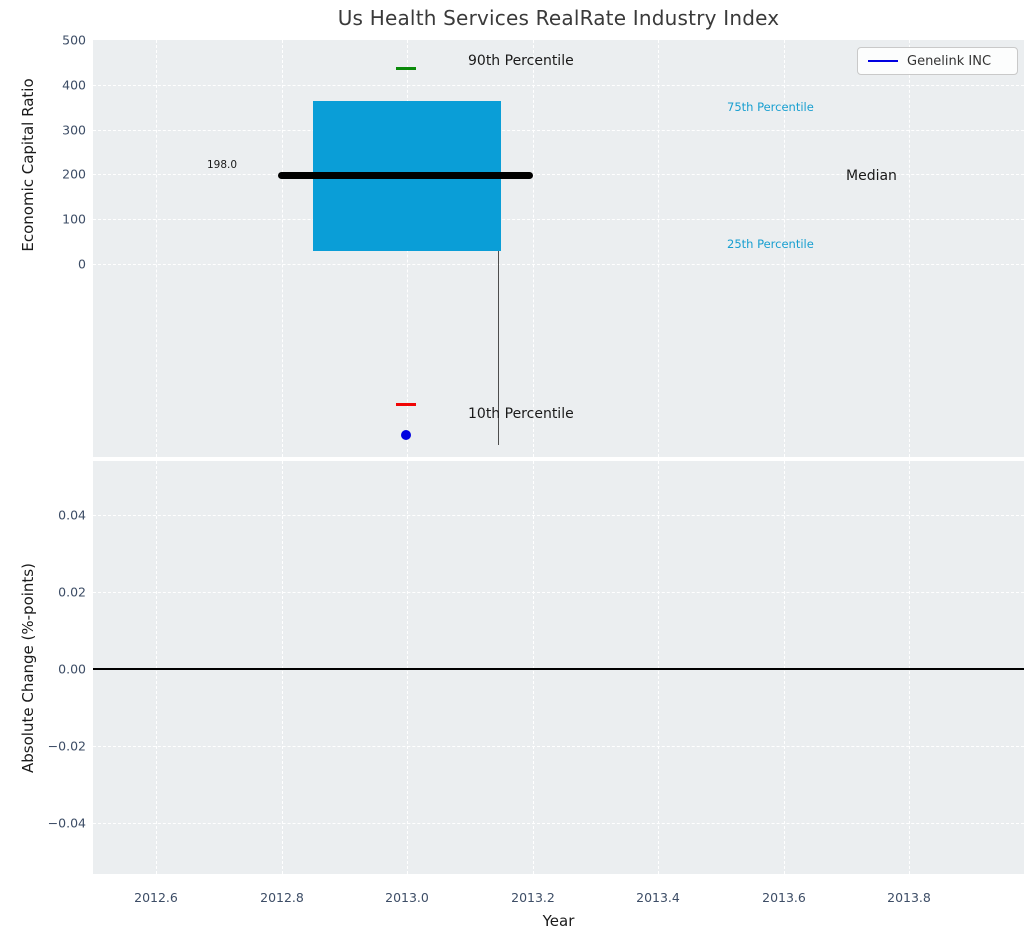  I want to click on bottom-y-axis-label: Absolute Change (%-points), so click(28, 668).